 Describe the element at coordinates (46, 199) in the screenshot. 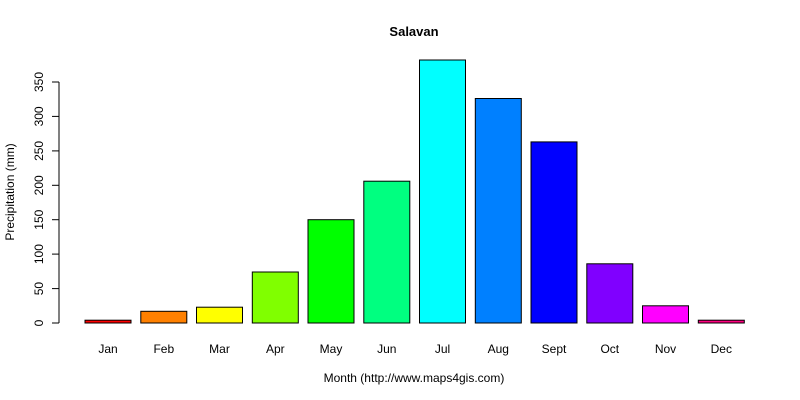

I see `y-axis: 0 50 100 150 200 250 300 350` at that location.